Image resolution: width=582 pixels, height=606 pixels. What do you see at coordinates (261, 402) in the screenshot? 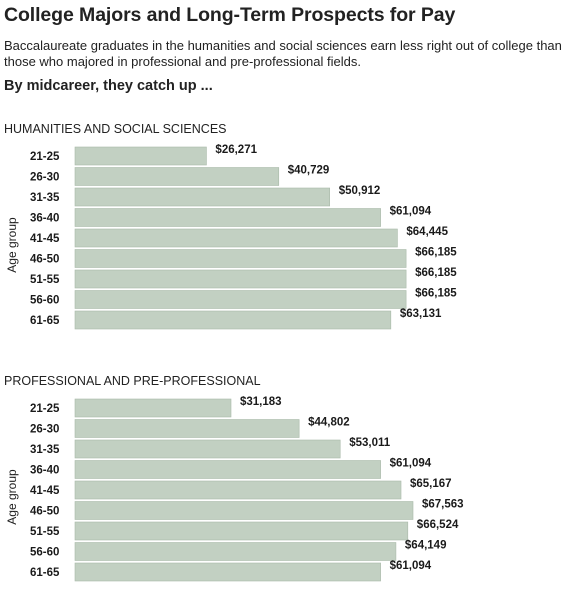
I see `bar-value-label: $31,183` at bounding box center [261, 402].